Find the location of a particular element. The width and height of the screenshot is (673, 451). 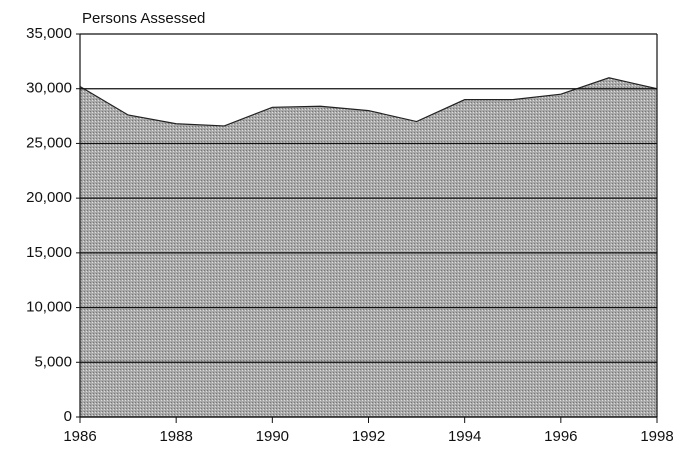

x-tick-label: 1998 is located at coordinates (656, 436).